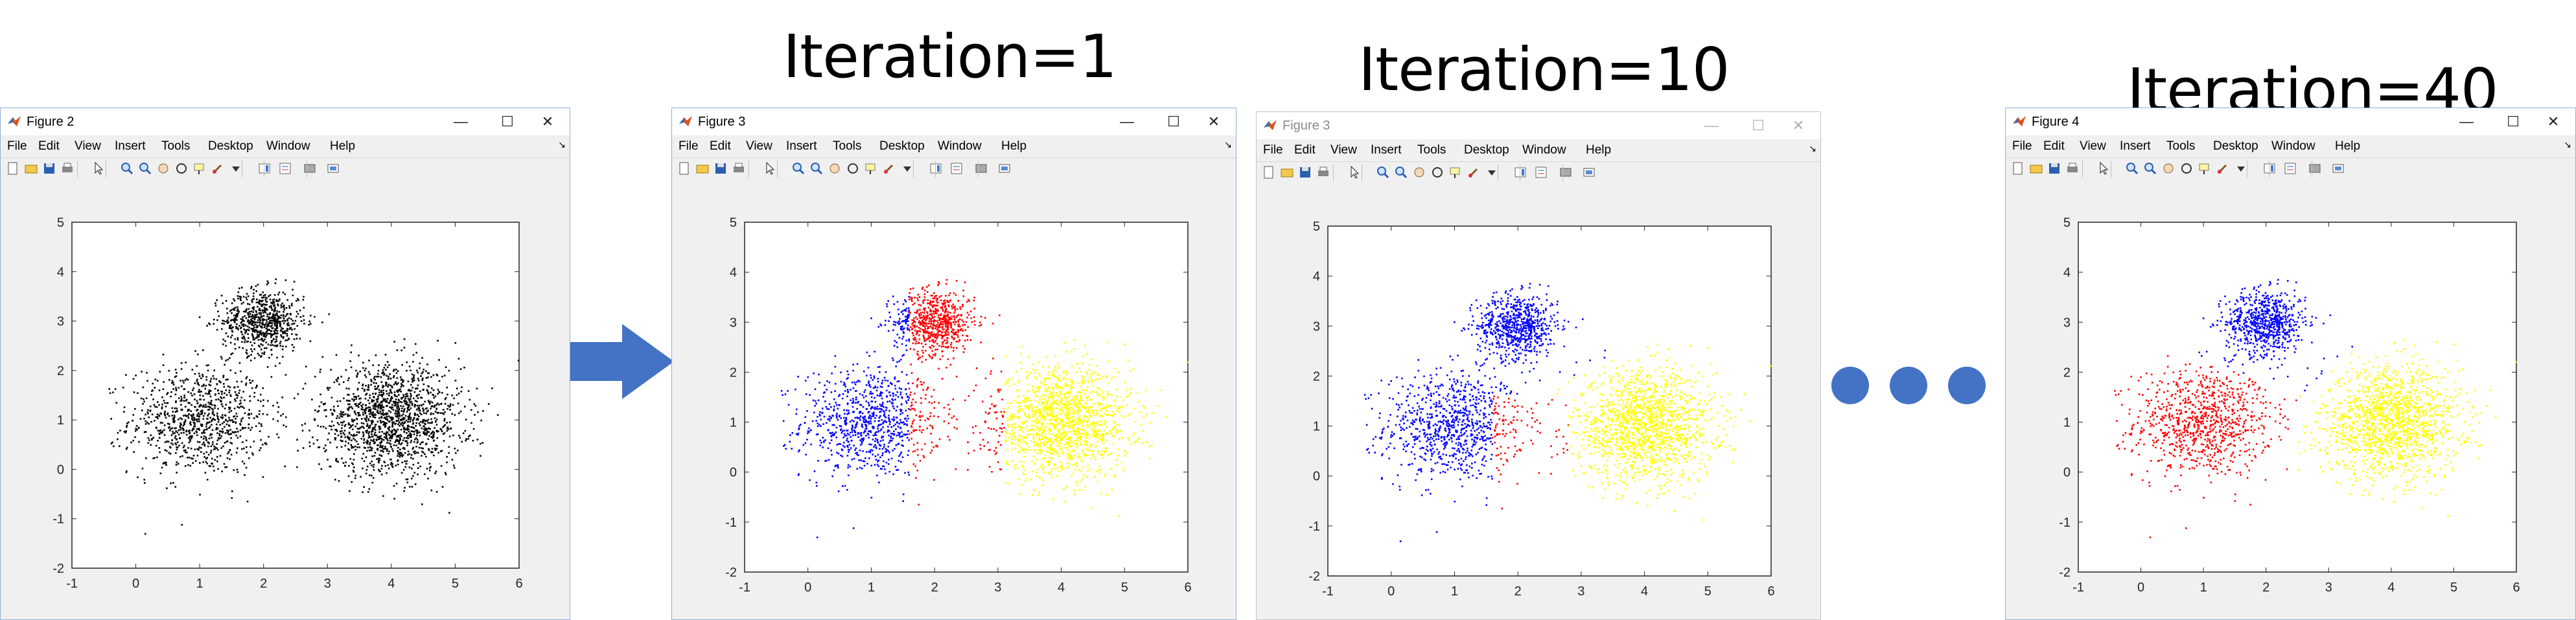 This screenshot has width=2576, height=620. I want to click on title-bar: Figure 3— ☐ ✕, so click(954, 121).